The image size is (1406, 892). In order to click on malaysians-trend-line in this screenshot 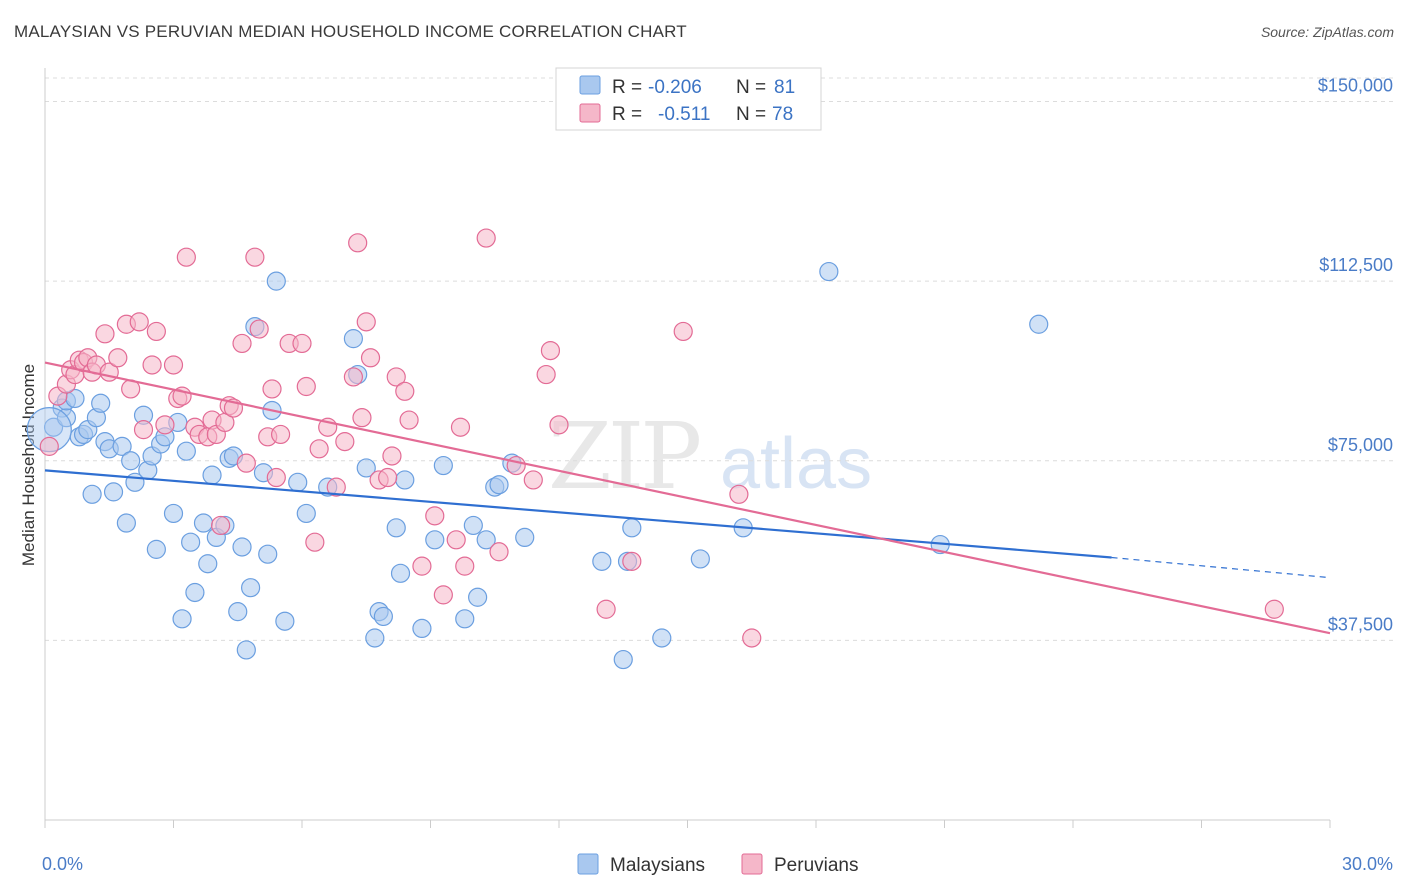, I will do `click(578, 514)`.